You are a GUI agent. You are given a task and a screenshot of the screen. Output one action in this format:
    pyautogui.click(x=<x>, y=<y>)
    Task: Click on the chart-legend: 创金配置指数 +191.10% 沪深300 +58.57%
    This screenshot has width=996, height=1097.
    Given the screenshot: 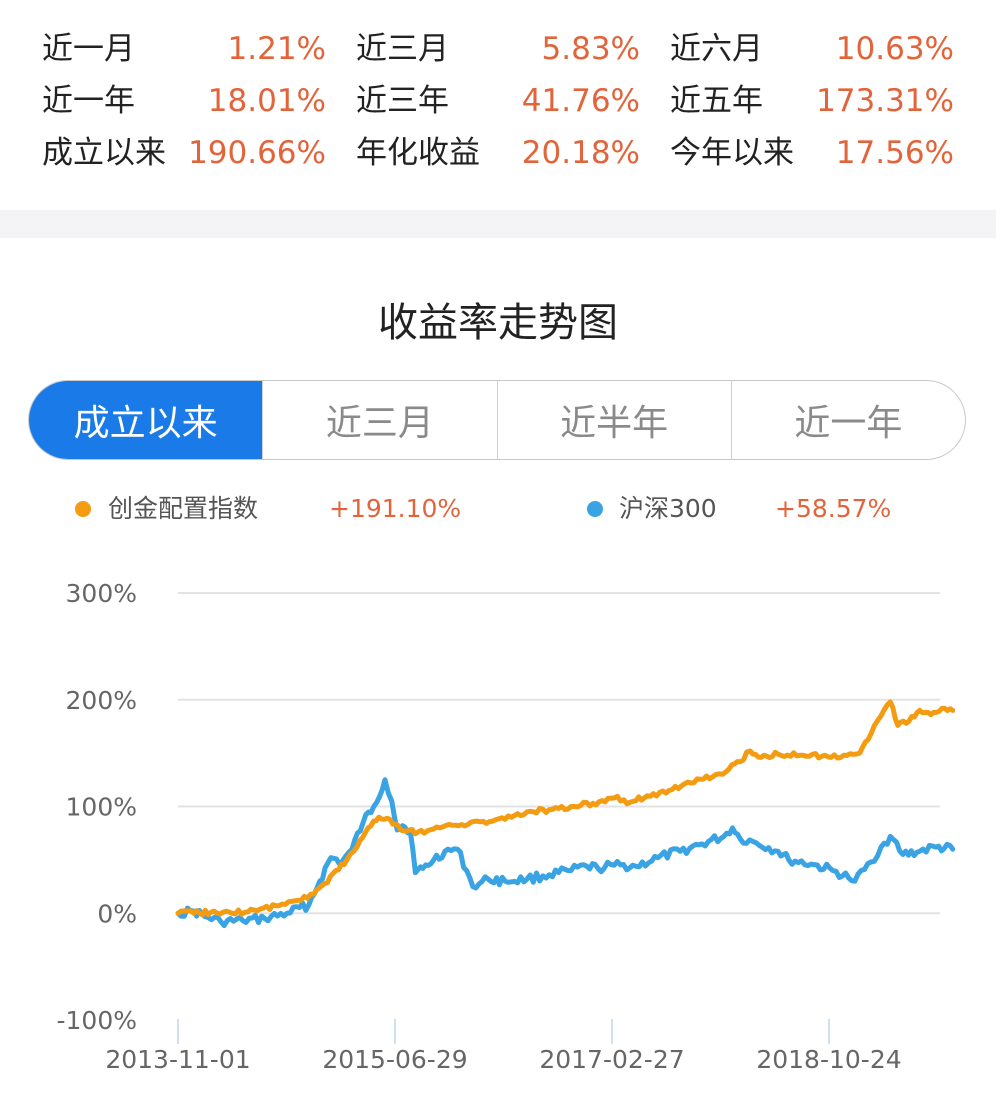 What is the action you would take?
    pyautogui.click(x=498, y=509)
    